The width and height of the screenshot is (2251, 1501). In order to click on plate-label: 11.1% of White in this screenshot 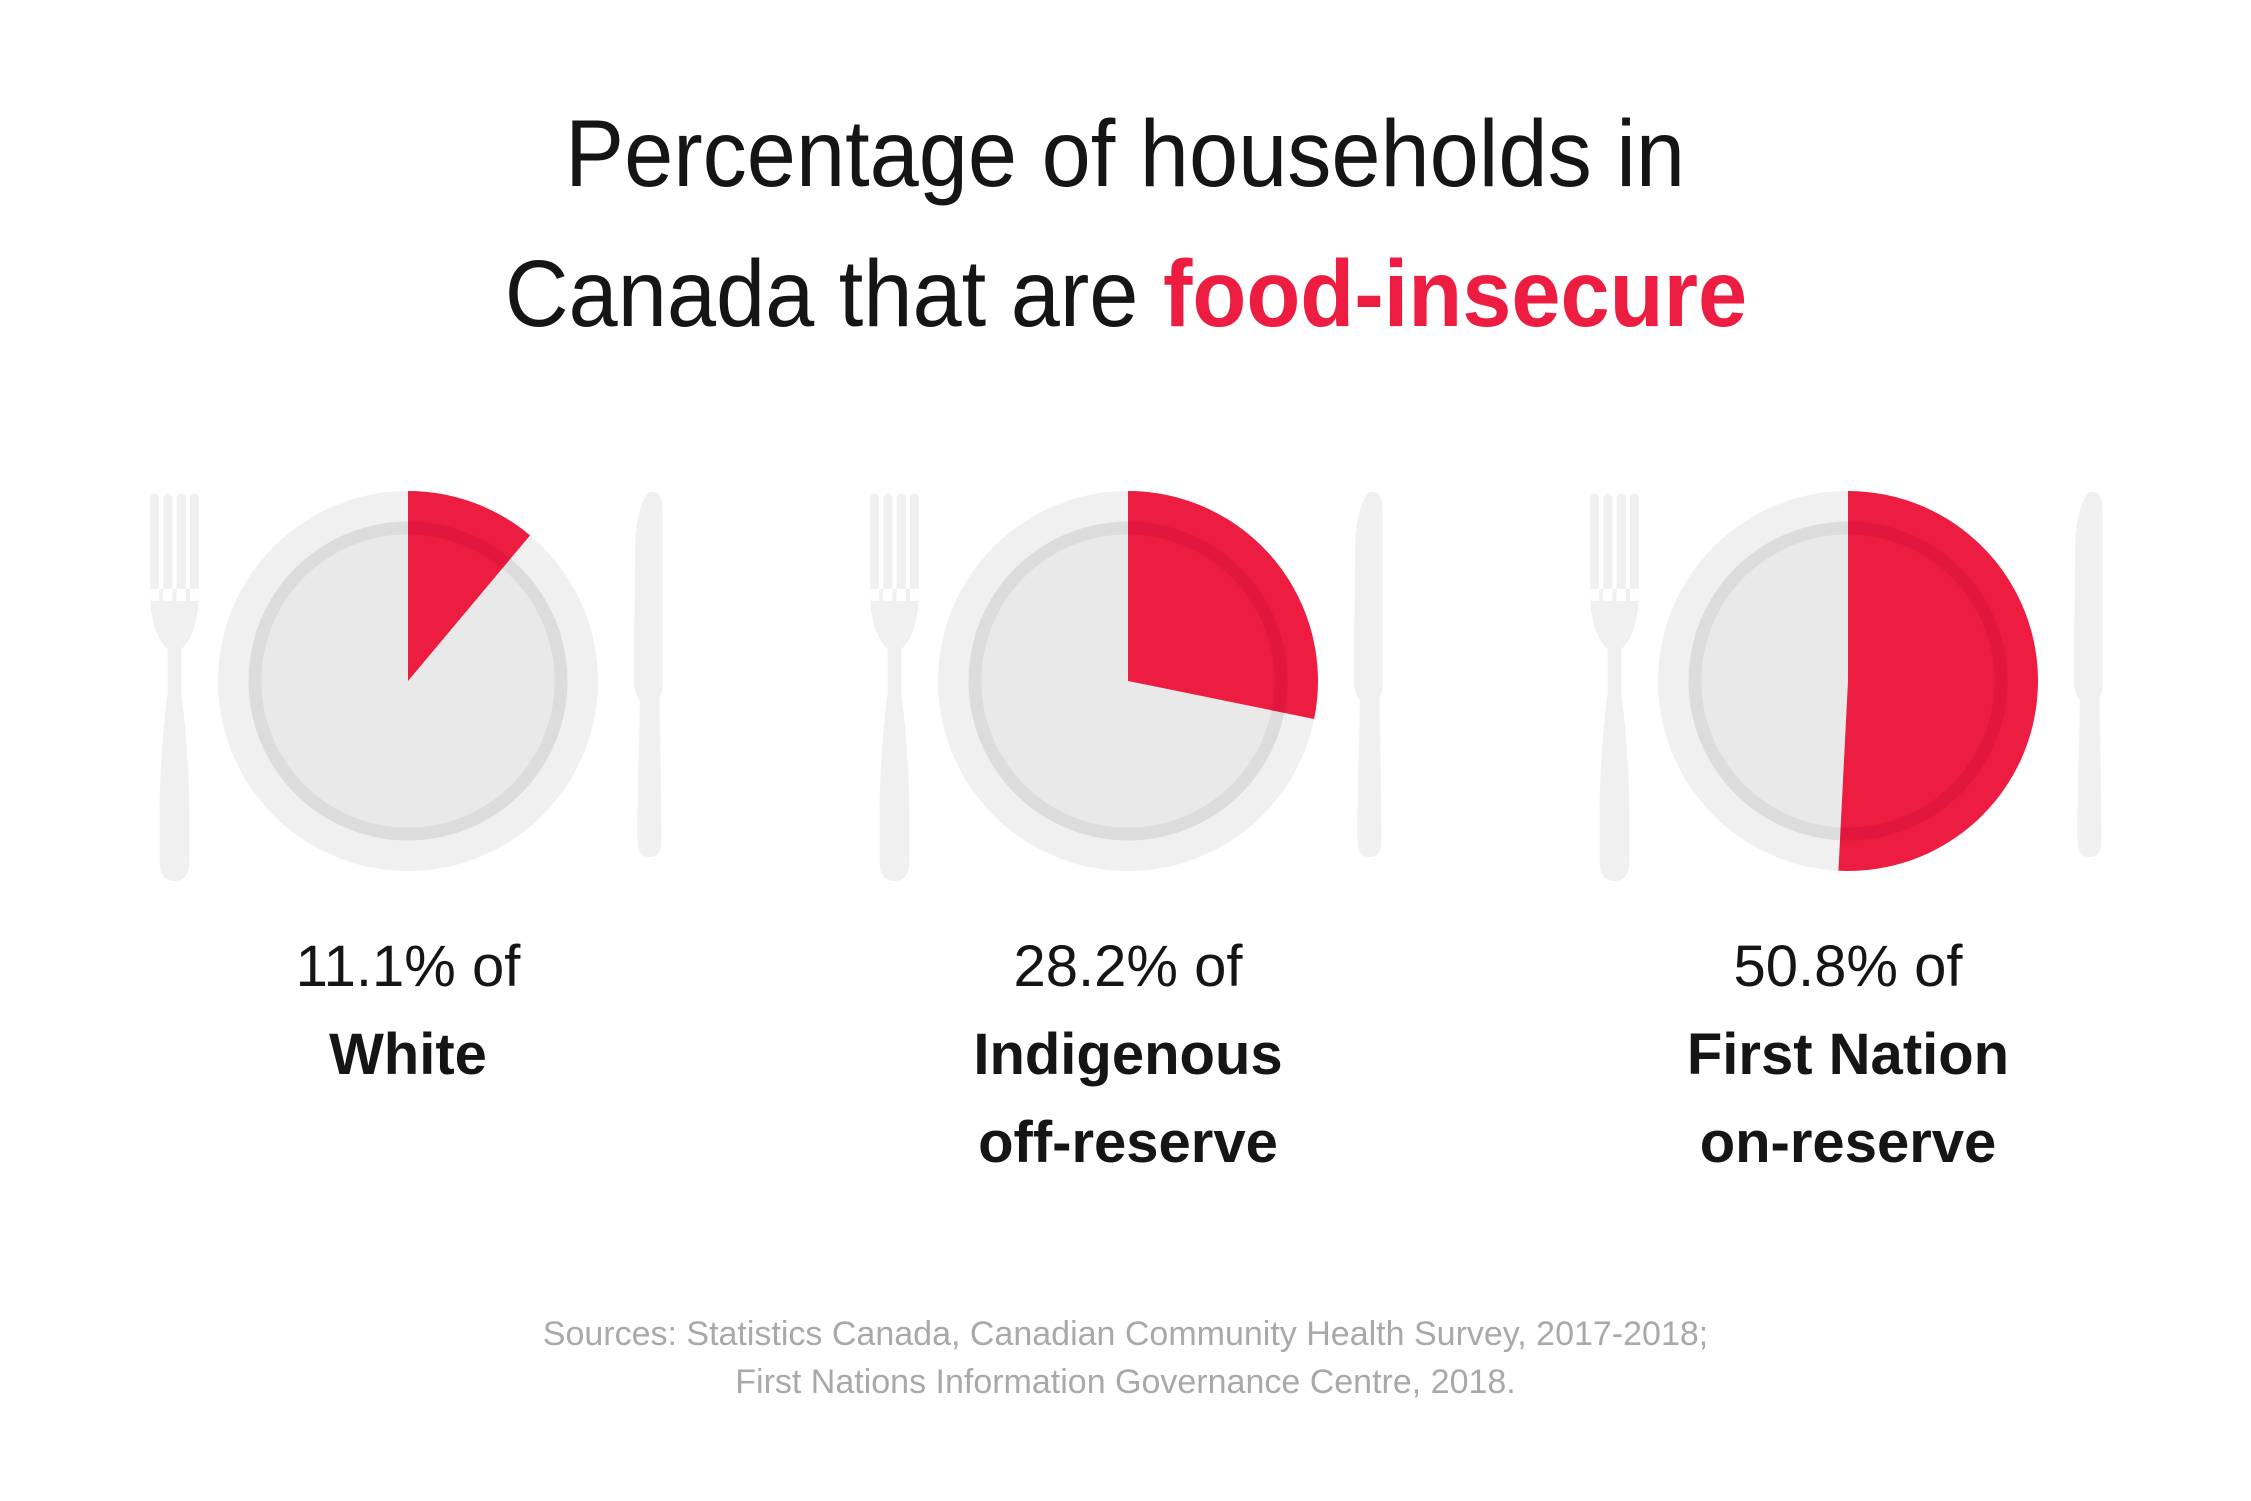, I will do `click(408, 1011)`.